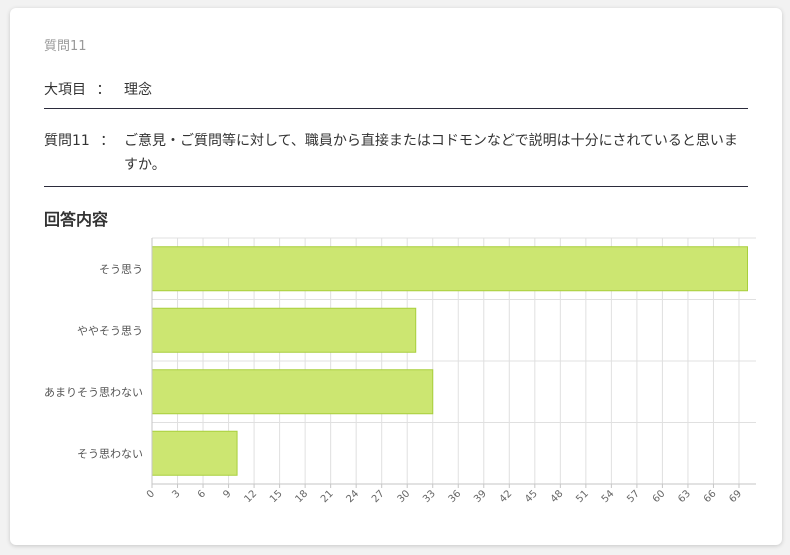 The height and width of the screenshot is (555, 790). I want to click on x-tick-label: 54, so click(608, 496).